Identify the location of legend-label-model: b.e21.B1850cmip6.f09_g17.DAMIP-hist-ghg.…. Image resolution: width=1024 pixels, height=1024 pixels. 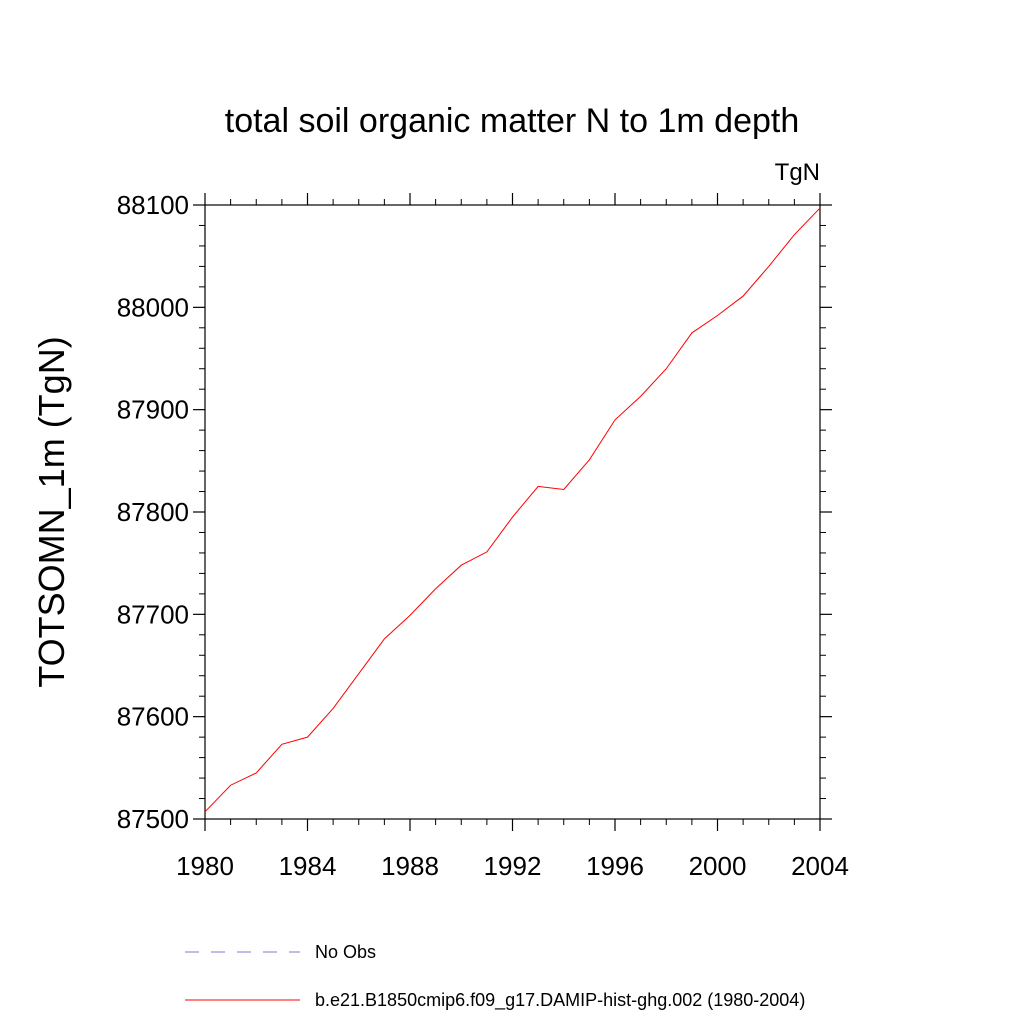
(560, 1000).